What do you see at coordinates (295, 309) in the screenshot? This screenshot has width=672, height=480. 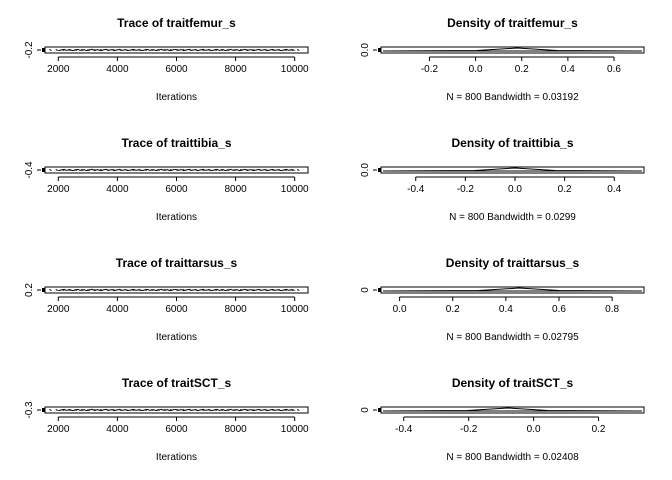 I see `x-tick-label: 10000` at bounding box center [295, 309].